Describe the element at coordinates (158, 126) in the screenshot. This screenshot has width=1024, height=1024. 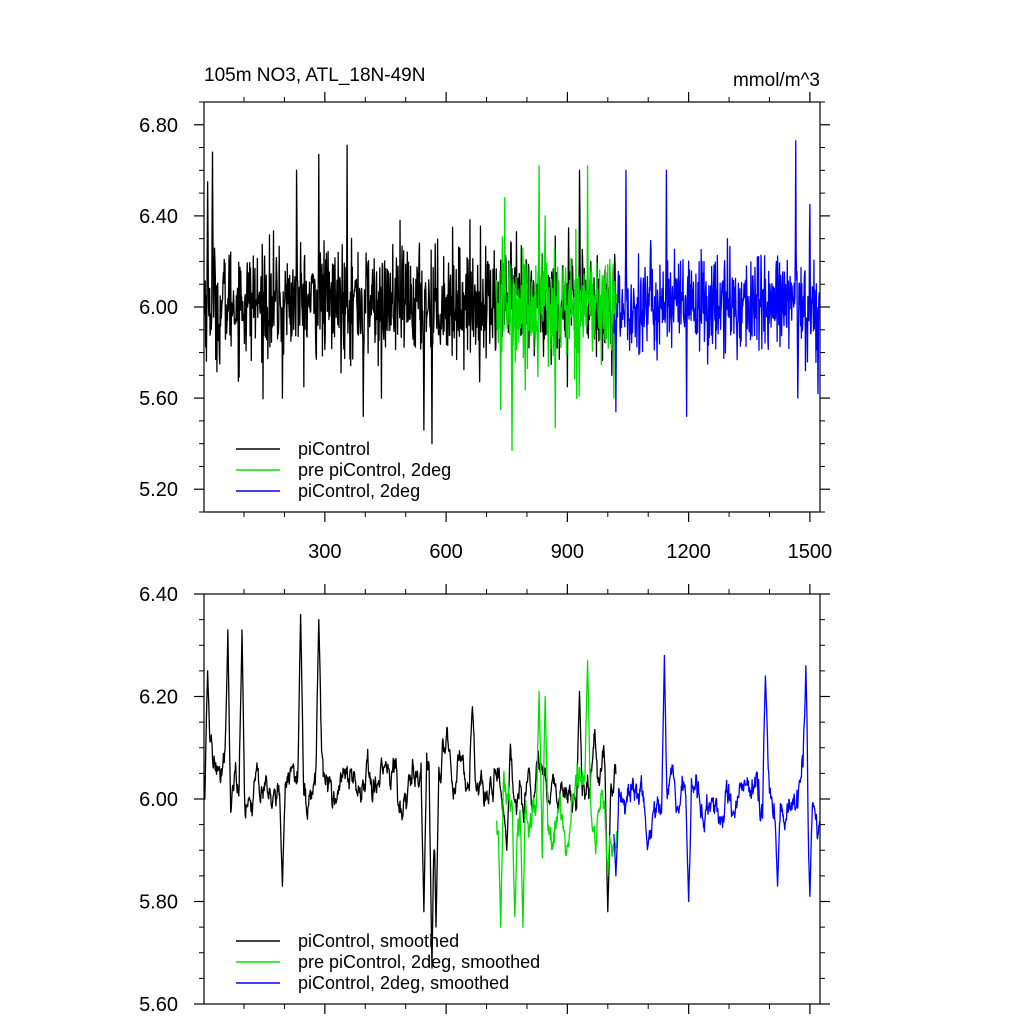
I see `y-tick-label: 6.80` at that location.